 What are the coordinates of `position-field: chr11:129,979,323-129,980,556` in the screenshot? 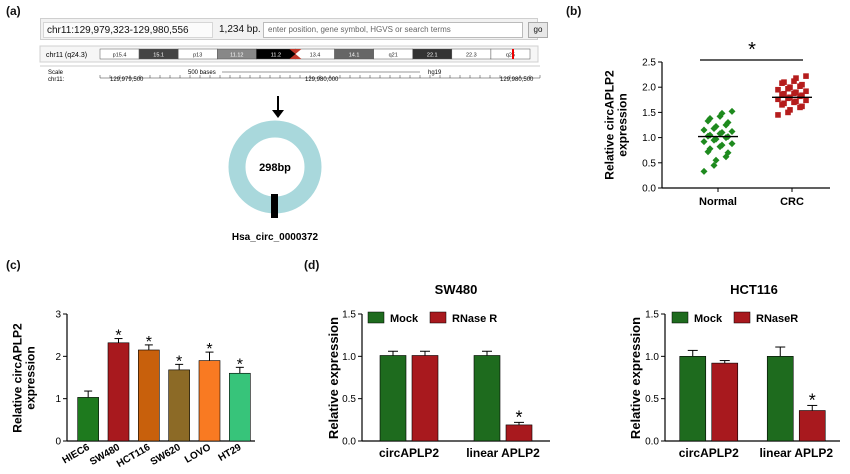 It's located at (128, 30).